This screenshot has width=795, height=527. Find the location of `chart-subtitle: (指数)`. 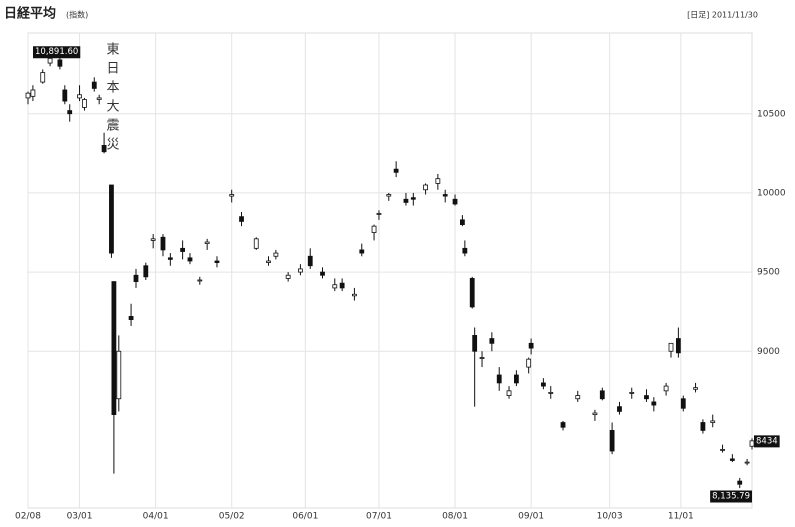

chart-subtitle: (指数) is located at coordinates (77, 15).